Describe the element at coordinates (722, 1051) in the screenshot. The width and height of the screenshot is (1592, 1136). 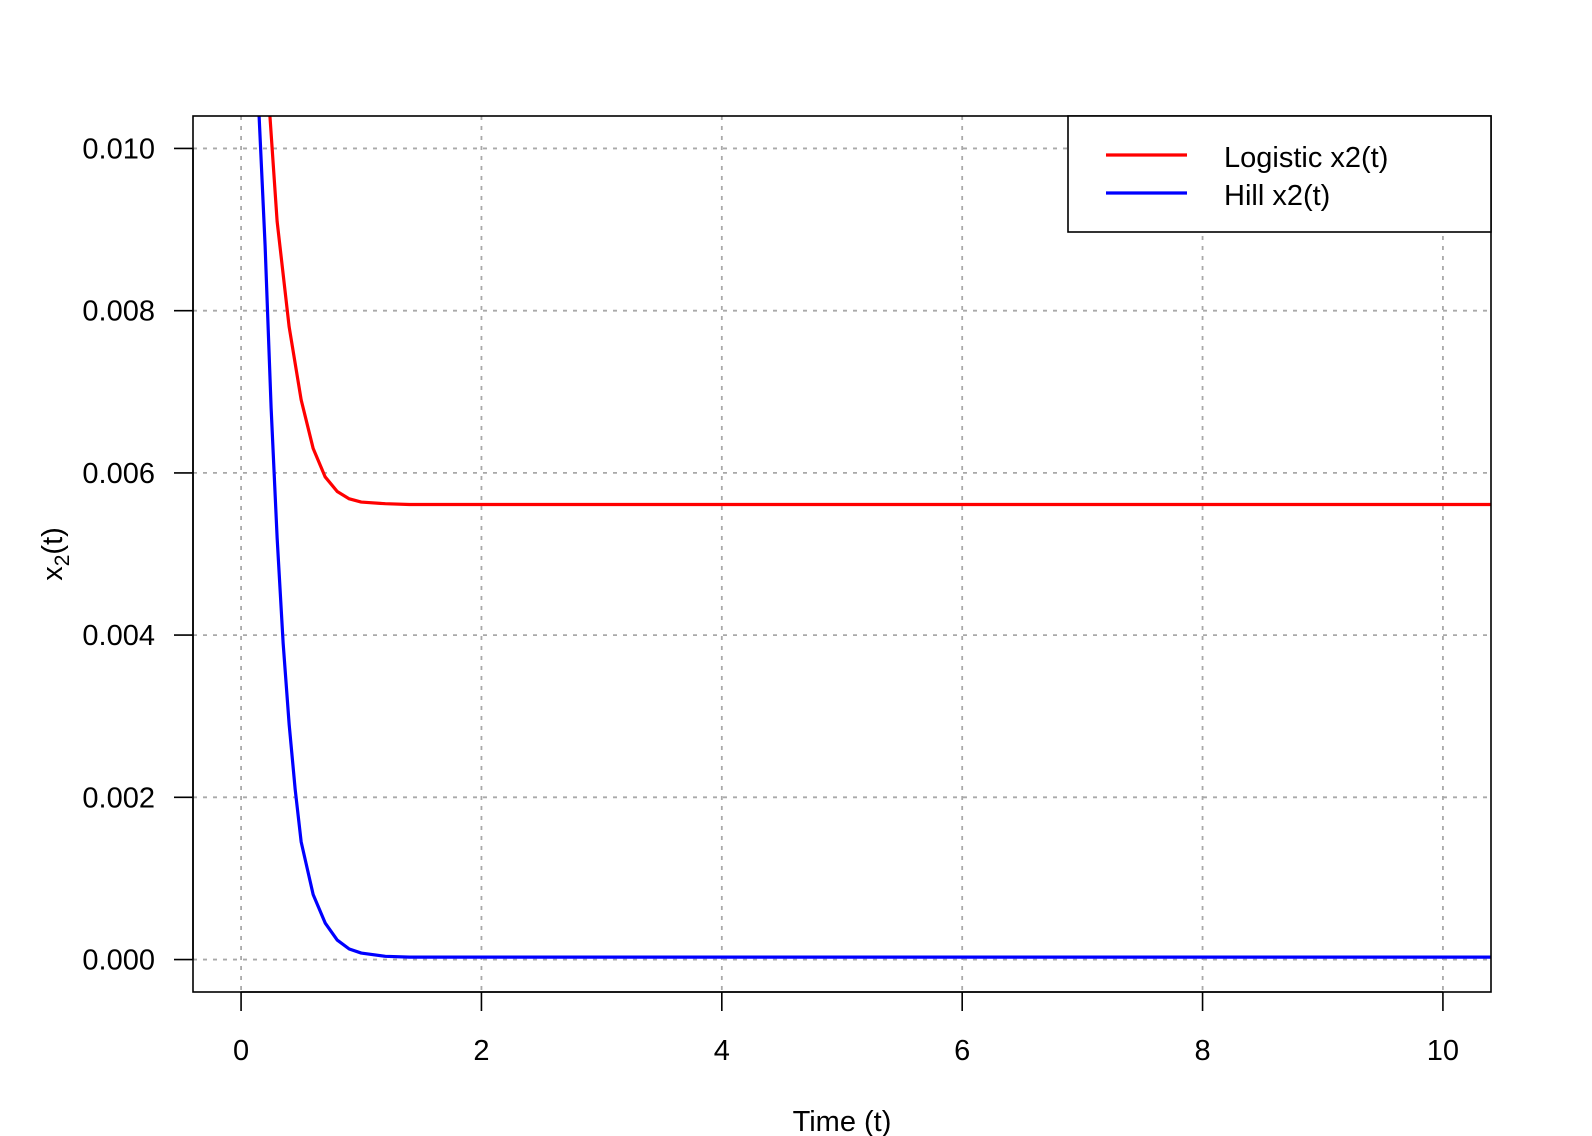
I see `x-tick-label: 4` at that location.